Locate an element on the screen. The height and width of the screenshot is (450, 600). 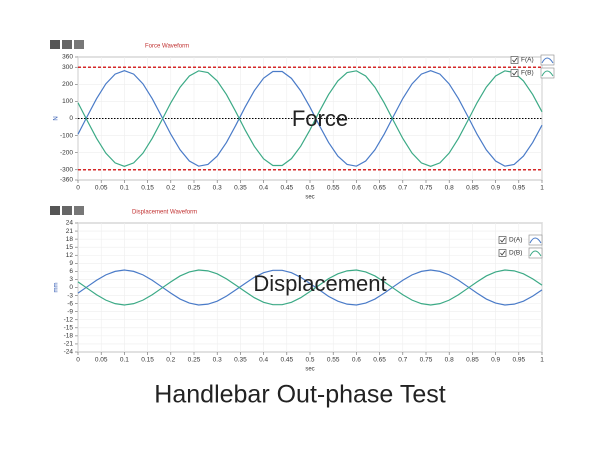
y-tick-label: -24 is located at coordinates (69, 352).